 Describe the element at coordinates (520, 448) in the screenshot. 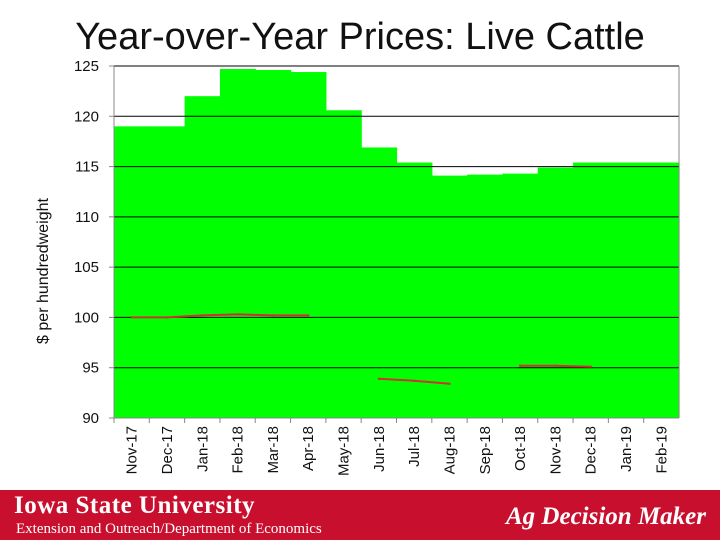

I see `x-tick-label: Oct-18` at that location.